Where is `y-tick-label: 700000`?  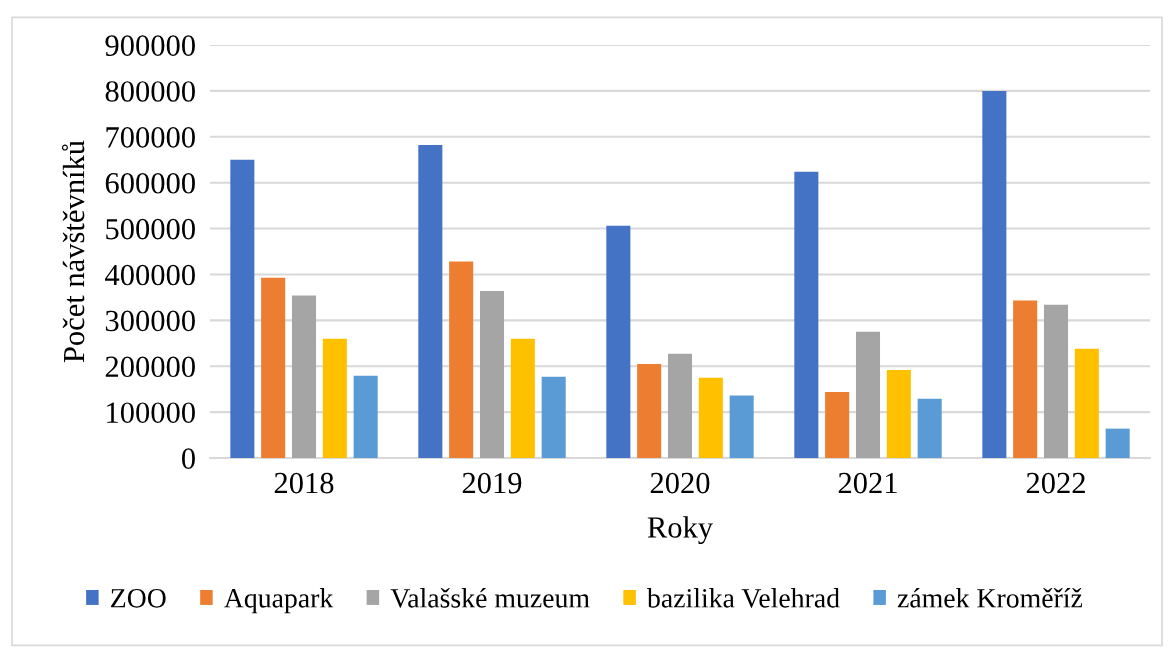 y-tick-label: 700000 is located at coordinates (150, 137).